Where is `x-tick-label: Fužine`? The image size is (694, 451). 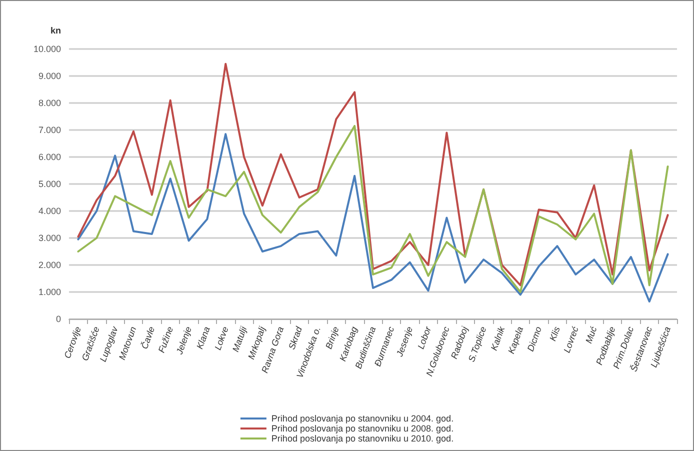
x-tick-label: Fužine is located at coordinates (166, 339).